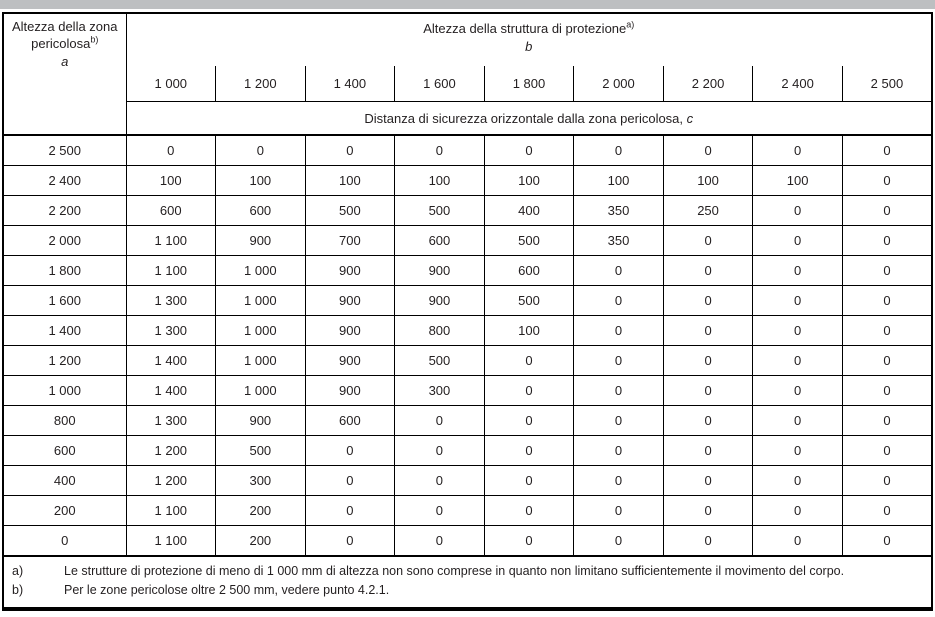 The width and height of the screenshot is (935, 617). Describe the element at coordinates (350, 240) in the screenshot. I see `distance-c-cell: 700` at that location.